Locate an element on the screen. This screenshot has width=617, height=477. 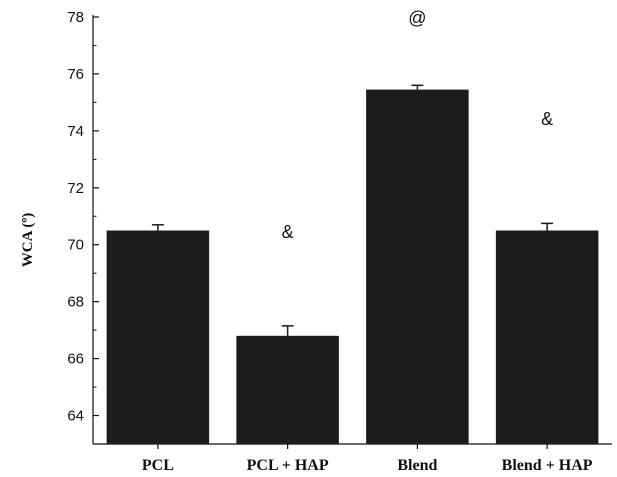
y-tick-label: 70 is located at coordinates (75, 245).